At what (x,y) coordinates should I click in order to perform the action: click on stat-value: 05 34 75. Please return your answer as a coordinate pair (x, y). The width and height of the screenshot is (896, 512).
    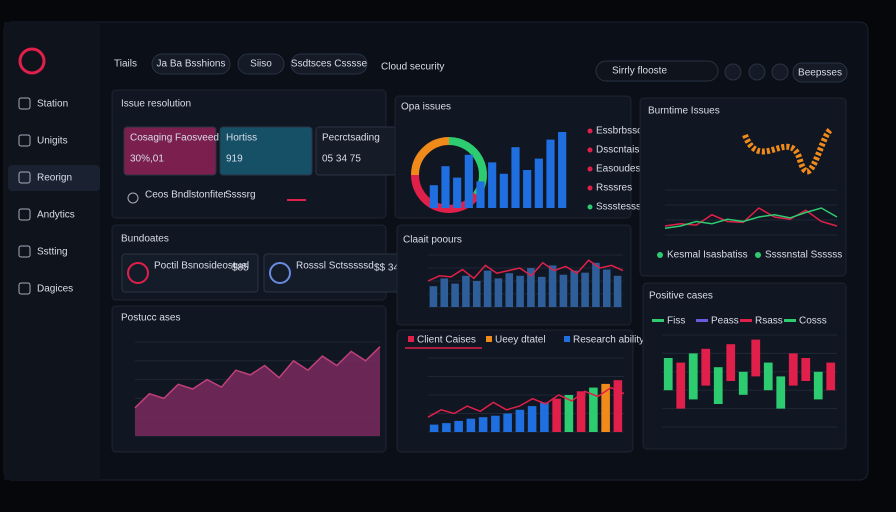
    Looking at the image, I should click on (341, 159).